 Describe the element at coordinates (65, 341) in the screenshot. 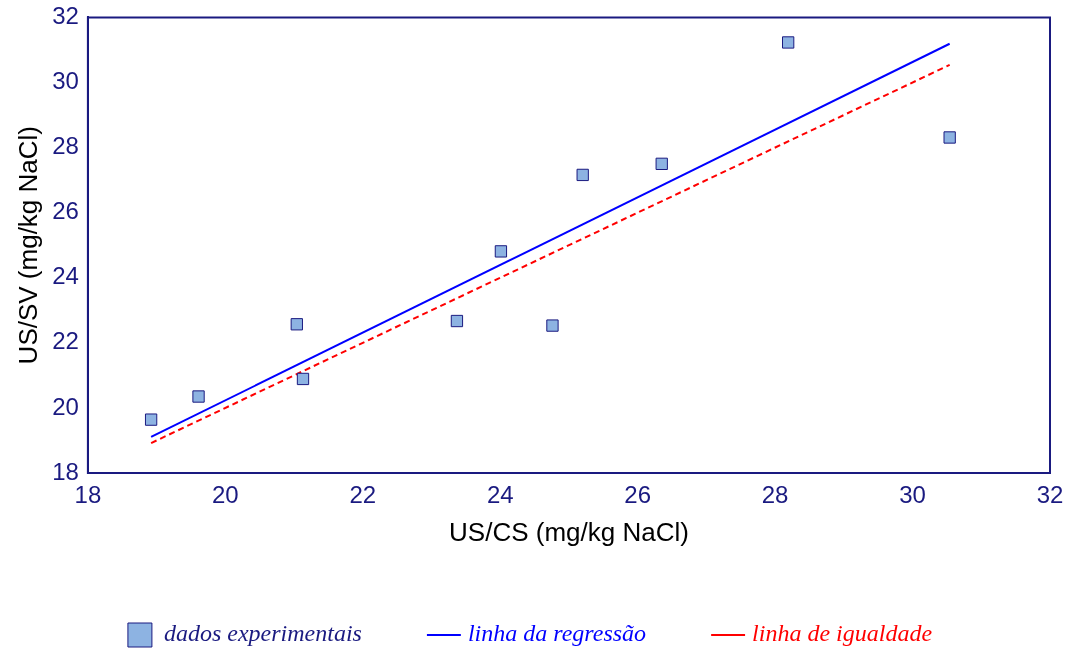

I see `y-tick-label: 22` at that location.